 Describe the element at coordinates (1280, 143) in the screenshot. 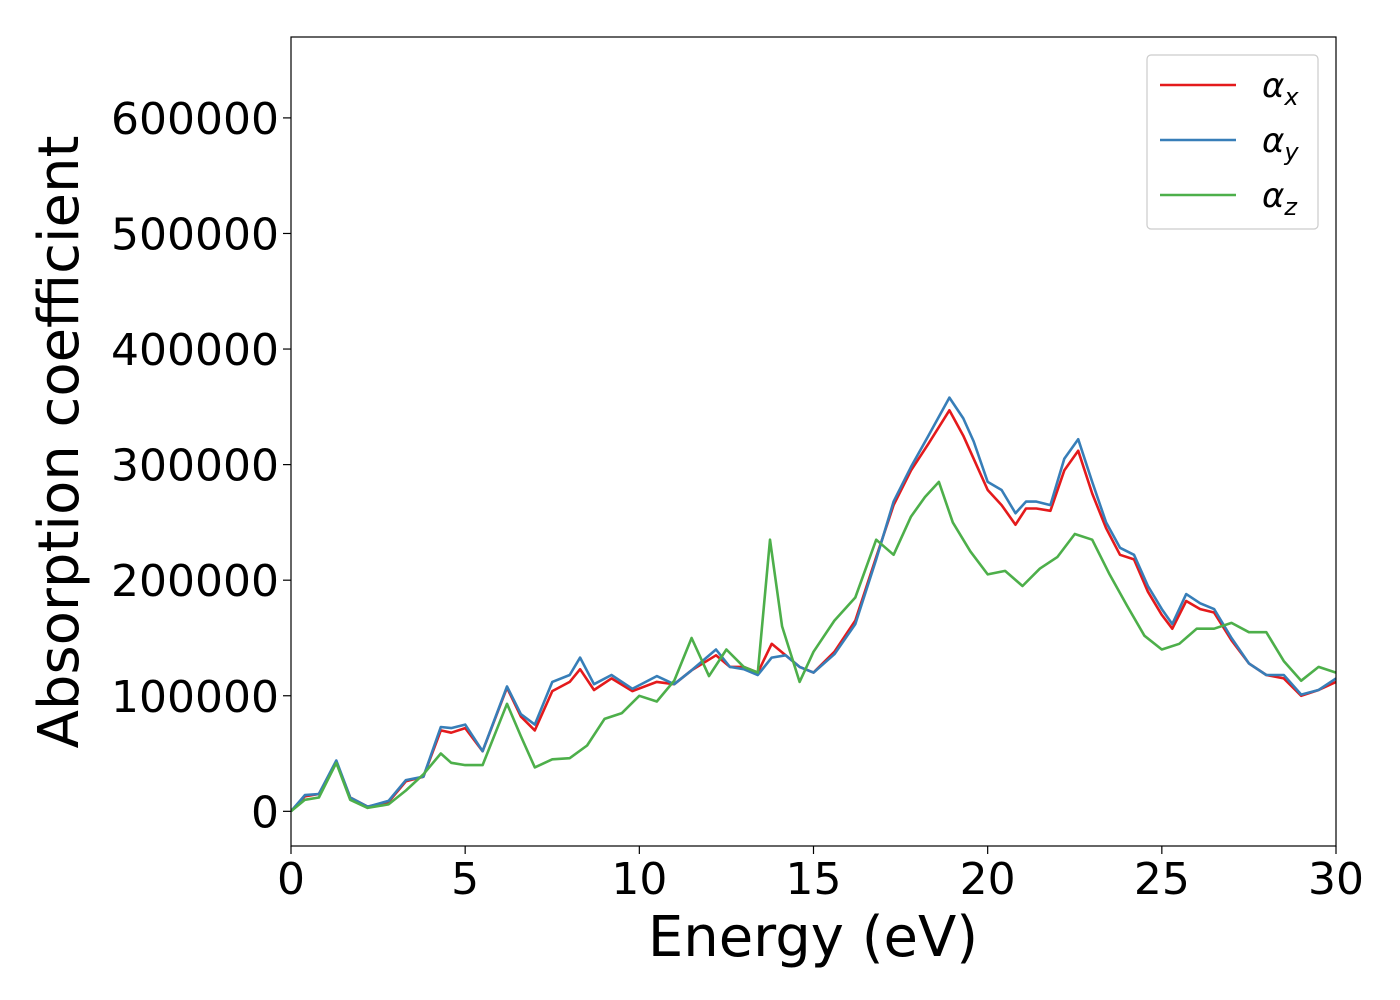

I see `legend-entry-y: αy` at that location.